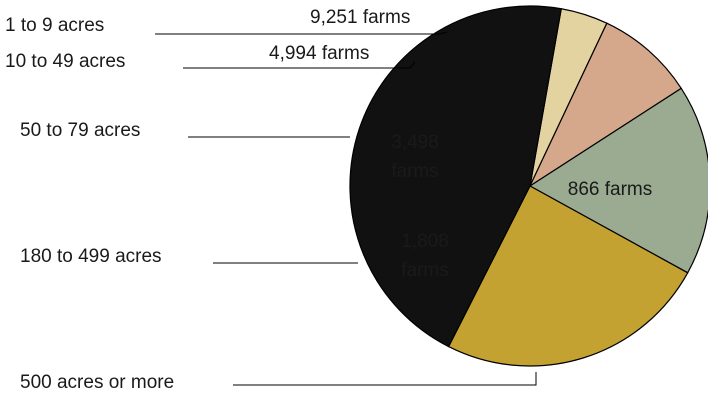  I want to click on value-label-180-to-499-unit: farms, so click(425, 270).